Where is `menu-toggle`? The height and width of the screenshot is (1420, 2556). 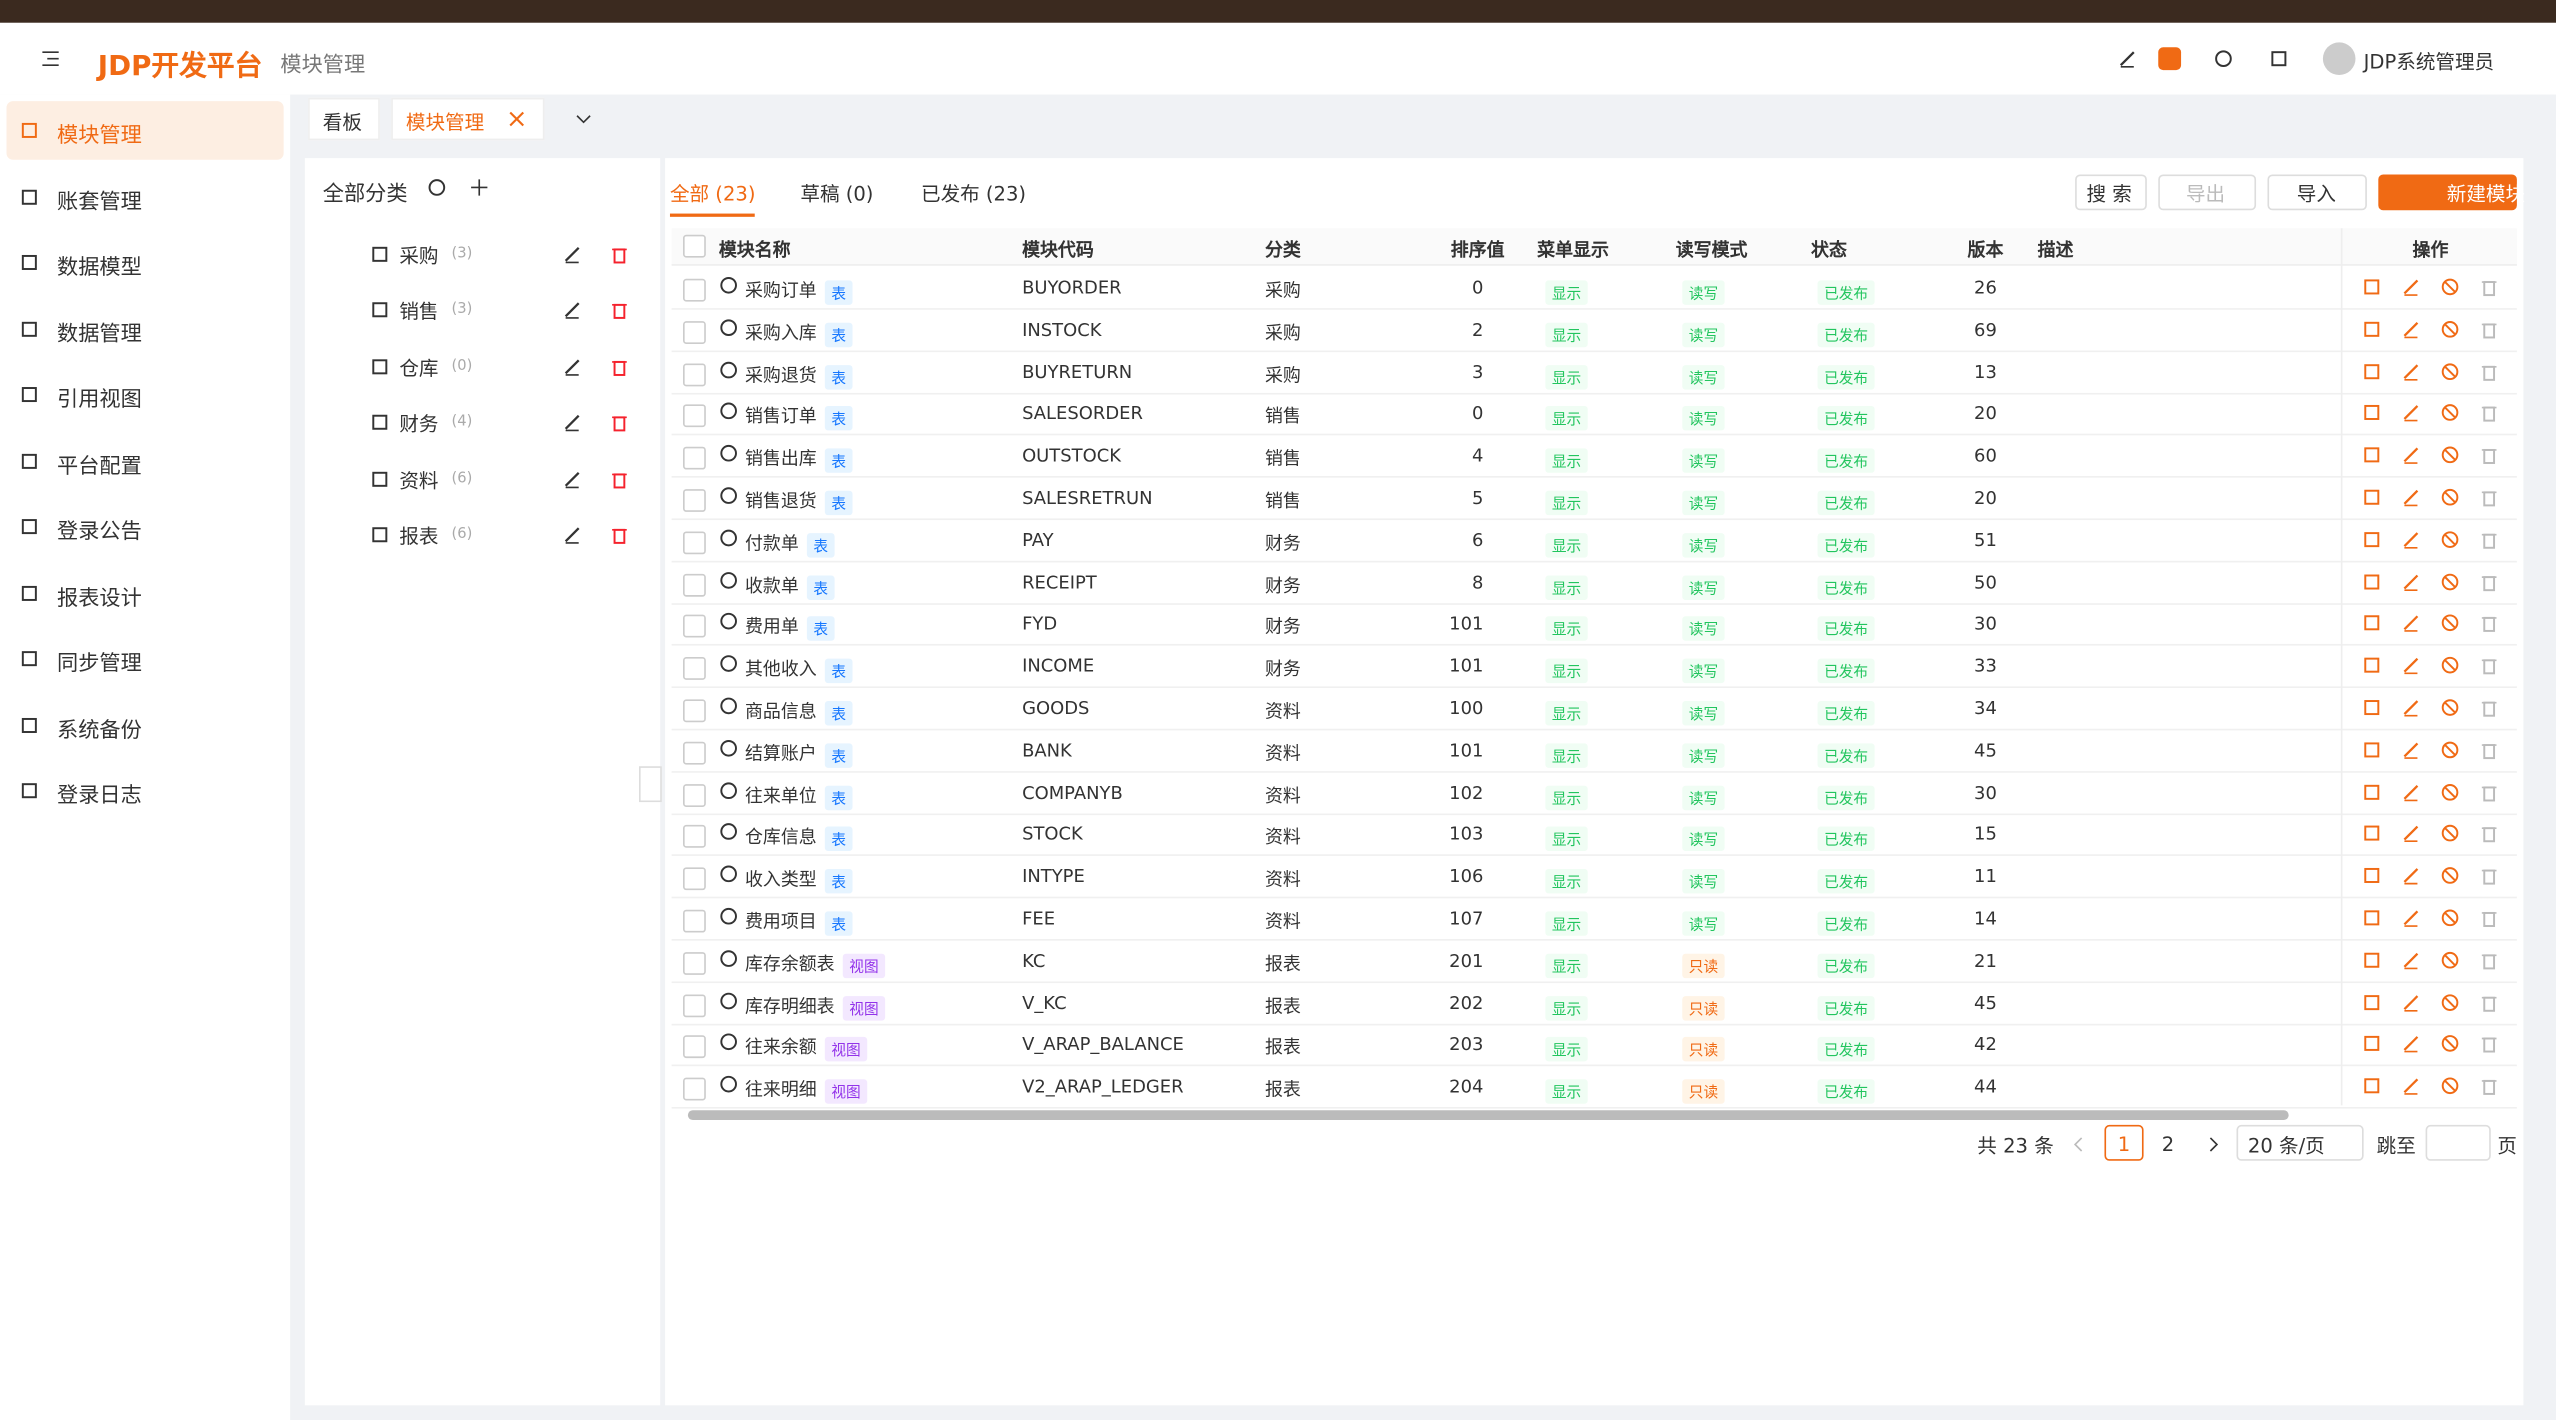
menu-toggle is located at coordinates (51, 59).